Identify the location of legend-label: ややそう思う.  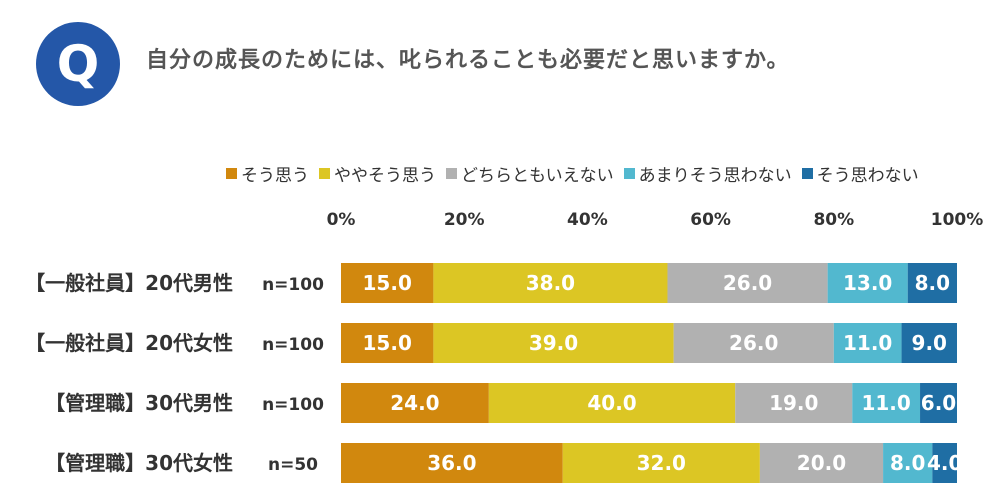
(385, 176).